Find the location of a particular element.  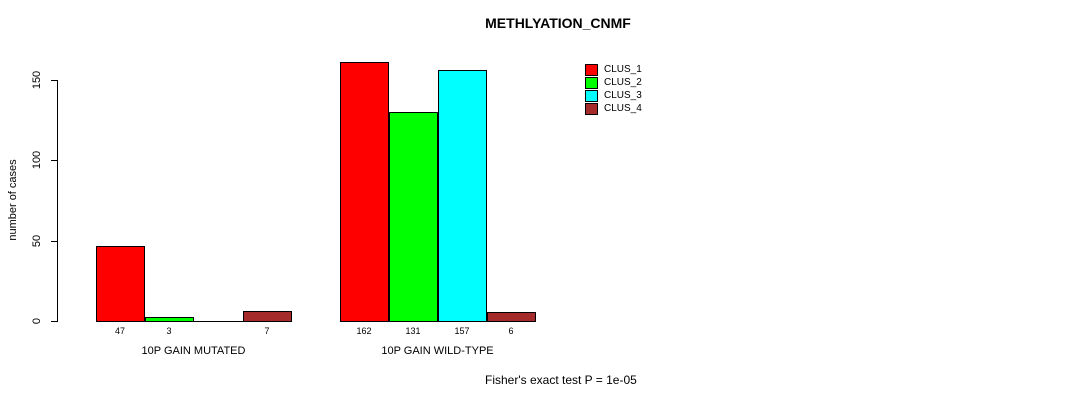

legend-item-clus-2: CLUS_2 is located at coordinates (613, 82).